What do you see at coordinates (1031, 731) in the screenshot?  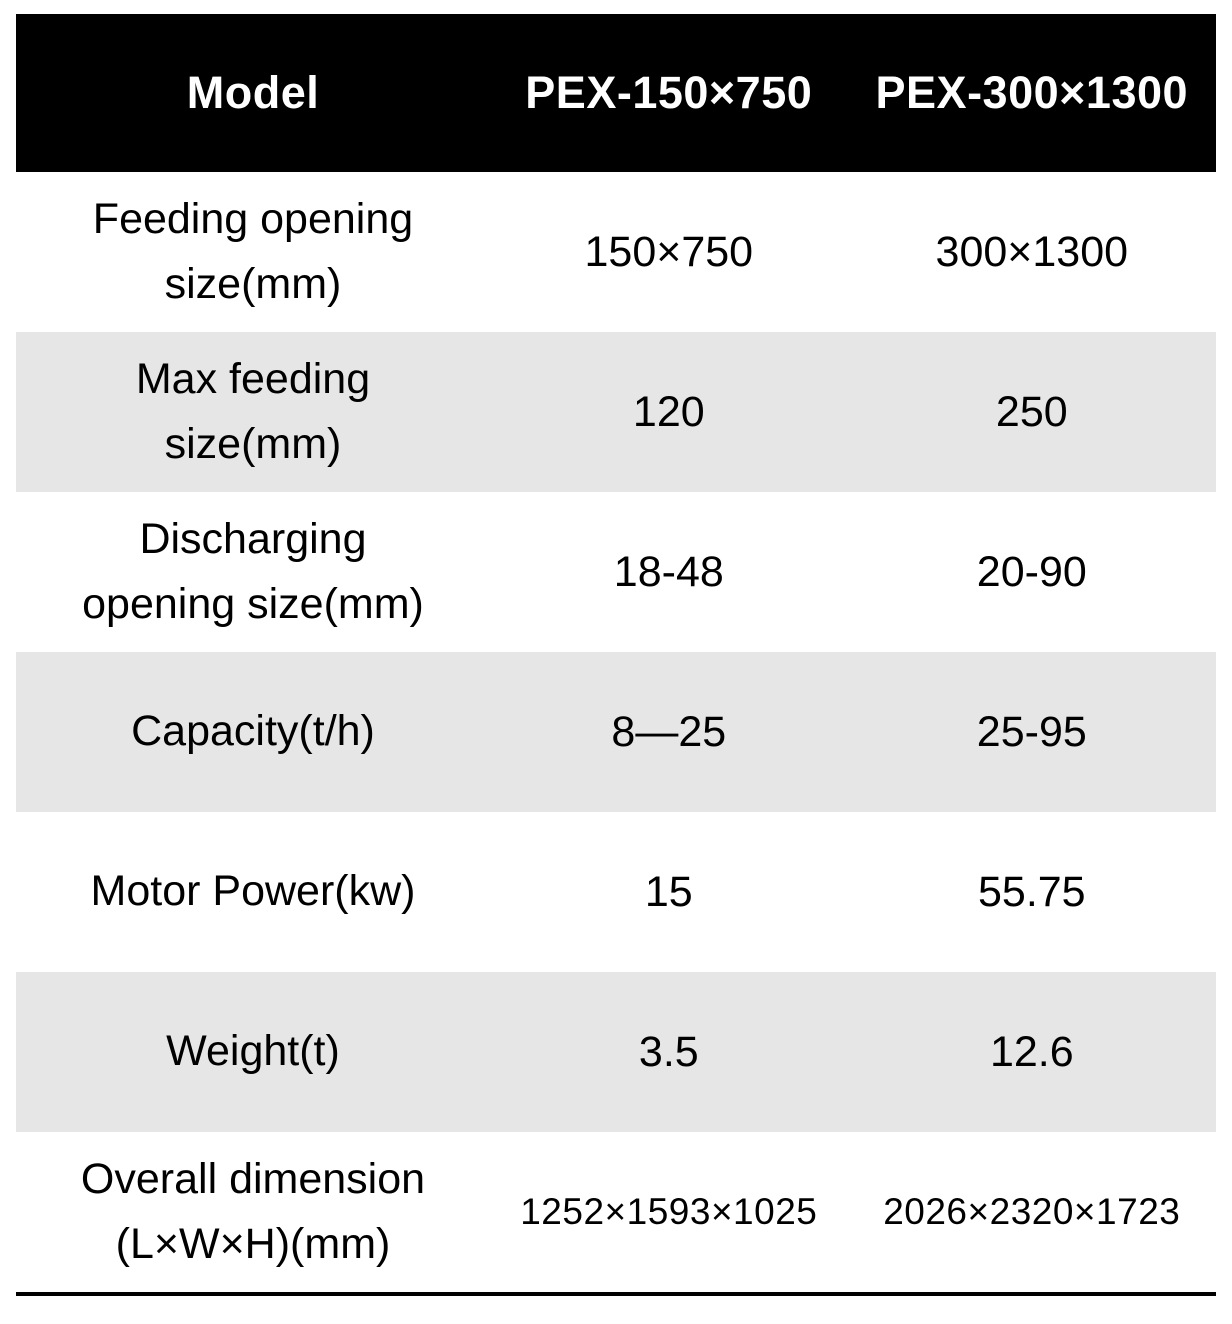 I see `cell-value: 25-95` at bounding box center [1031, 731].